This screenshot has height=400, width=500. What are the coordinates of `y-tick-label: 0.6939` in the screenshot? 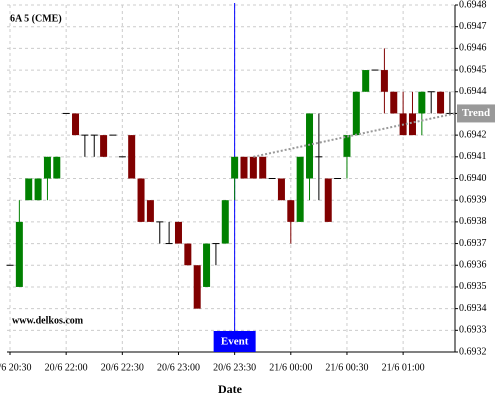 It's located at (473, 199).